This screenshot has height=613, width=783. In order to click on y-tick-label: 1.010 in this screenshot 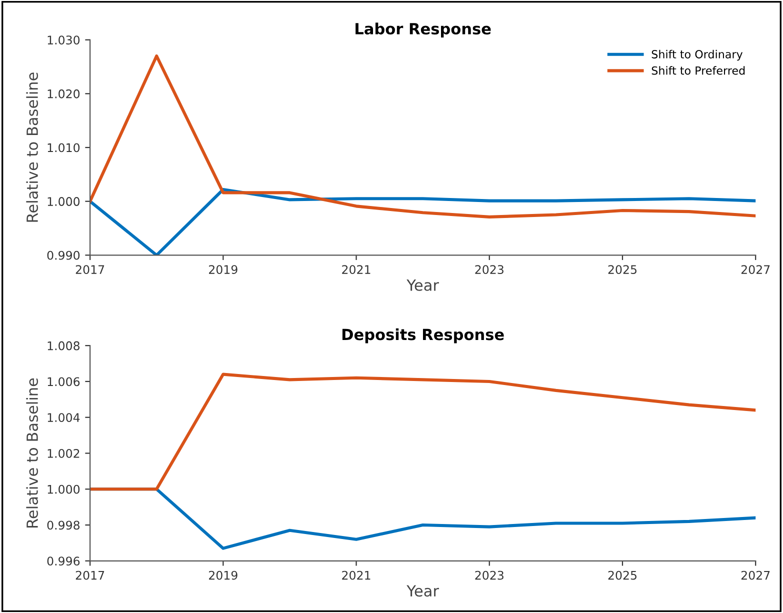, I will do `click(64, 147)`.